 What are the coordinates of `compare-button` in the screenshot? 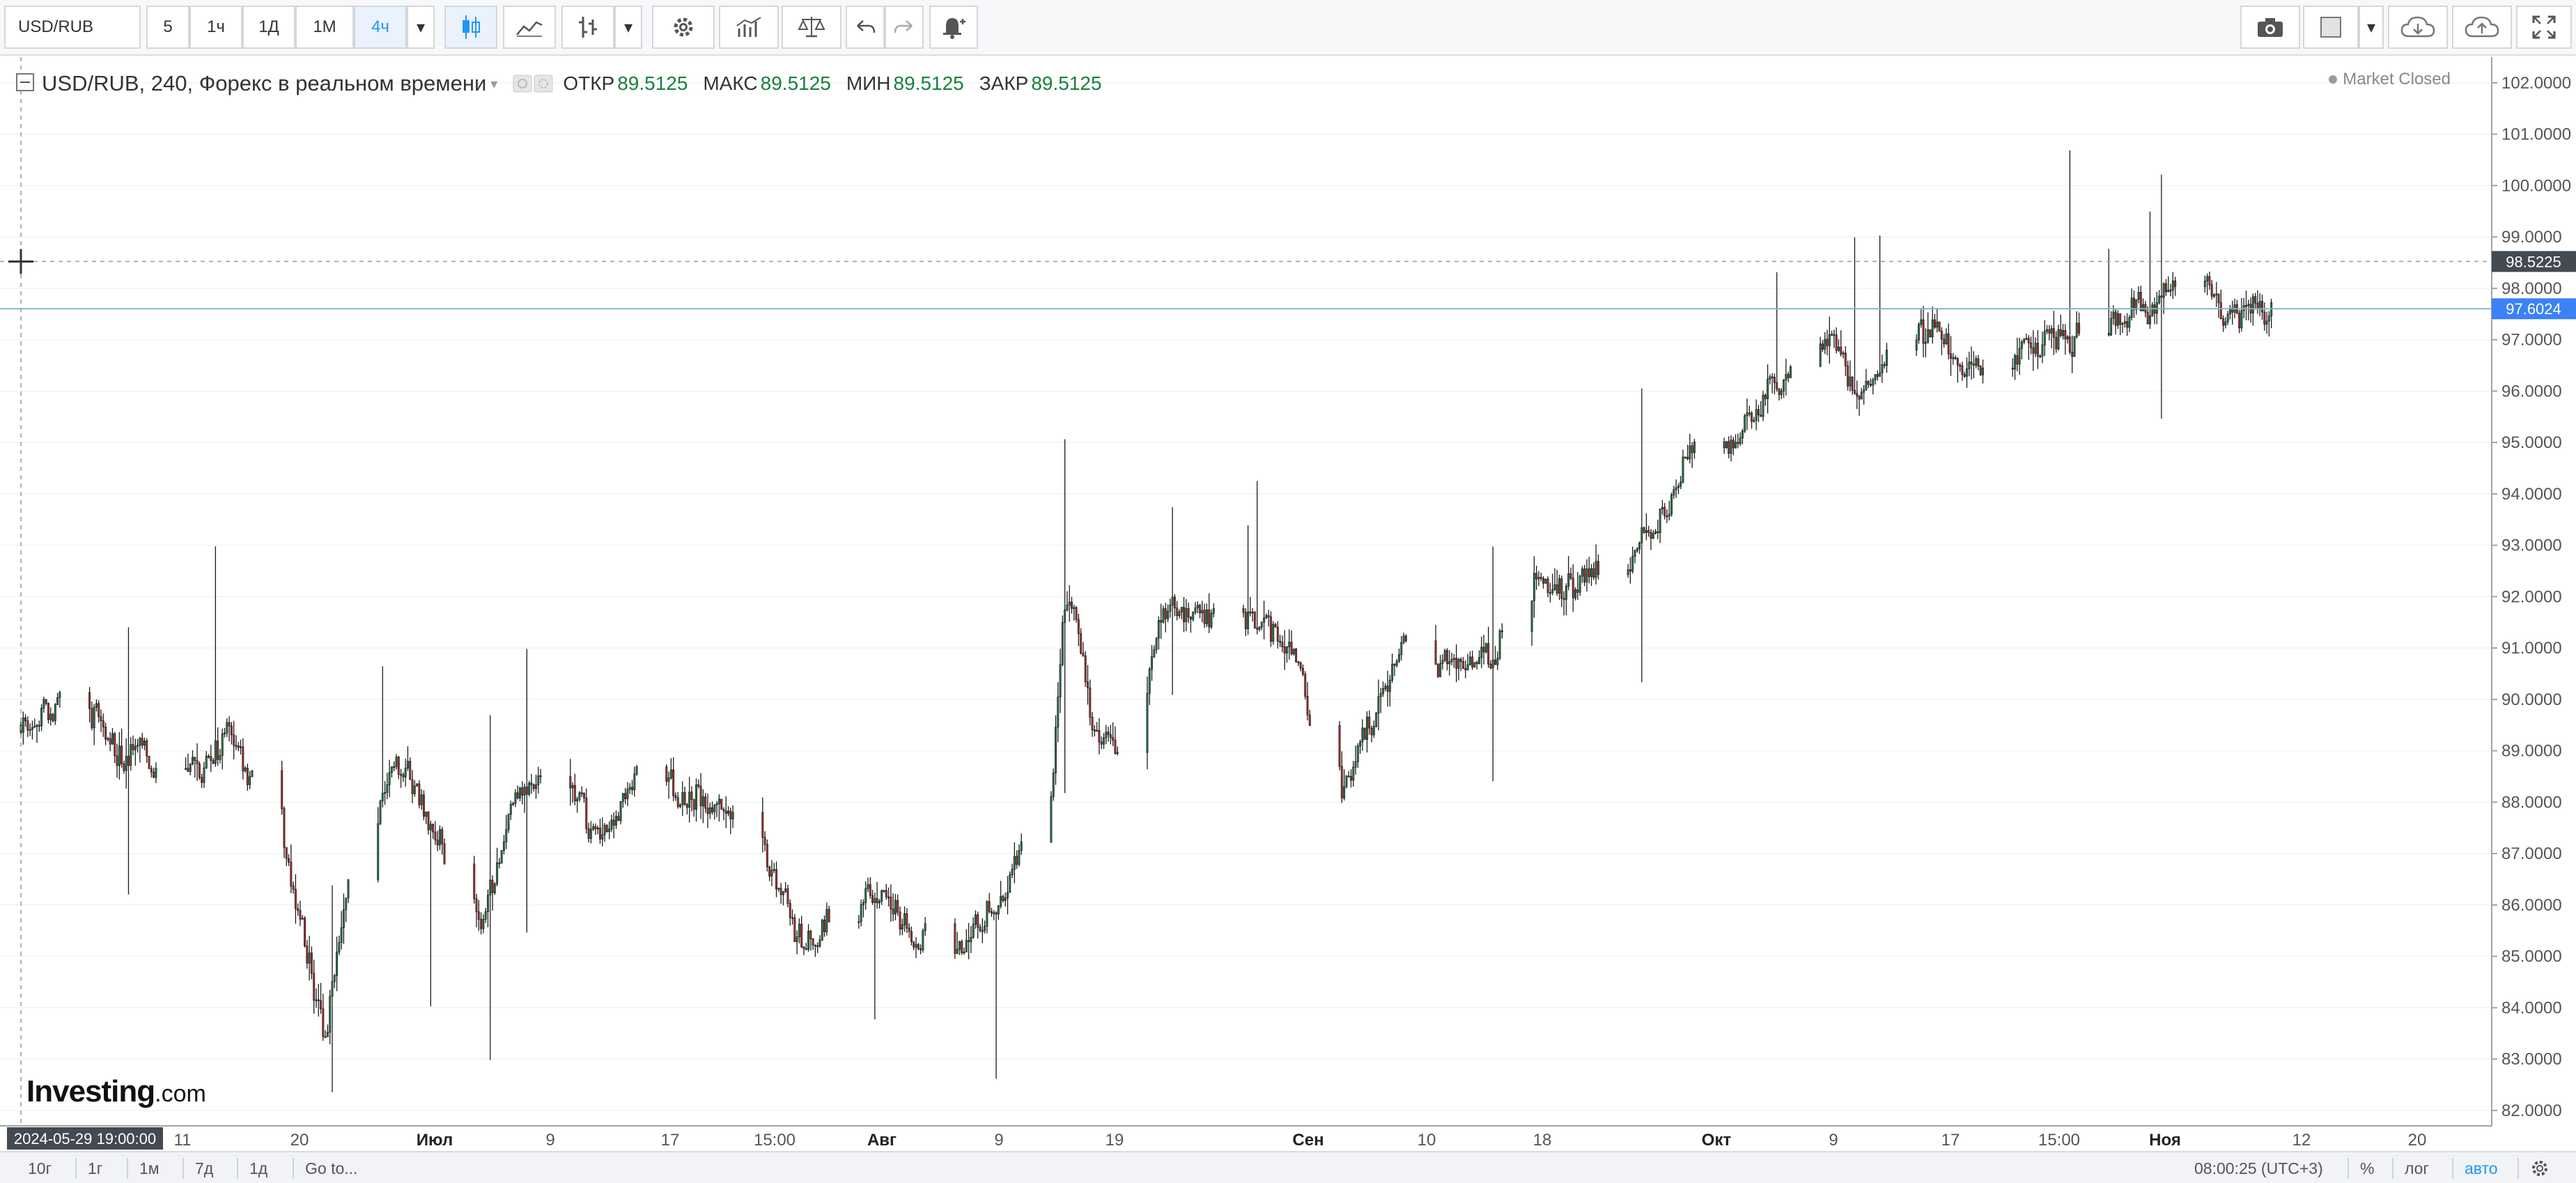 It's located at (811, 27).